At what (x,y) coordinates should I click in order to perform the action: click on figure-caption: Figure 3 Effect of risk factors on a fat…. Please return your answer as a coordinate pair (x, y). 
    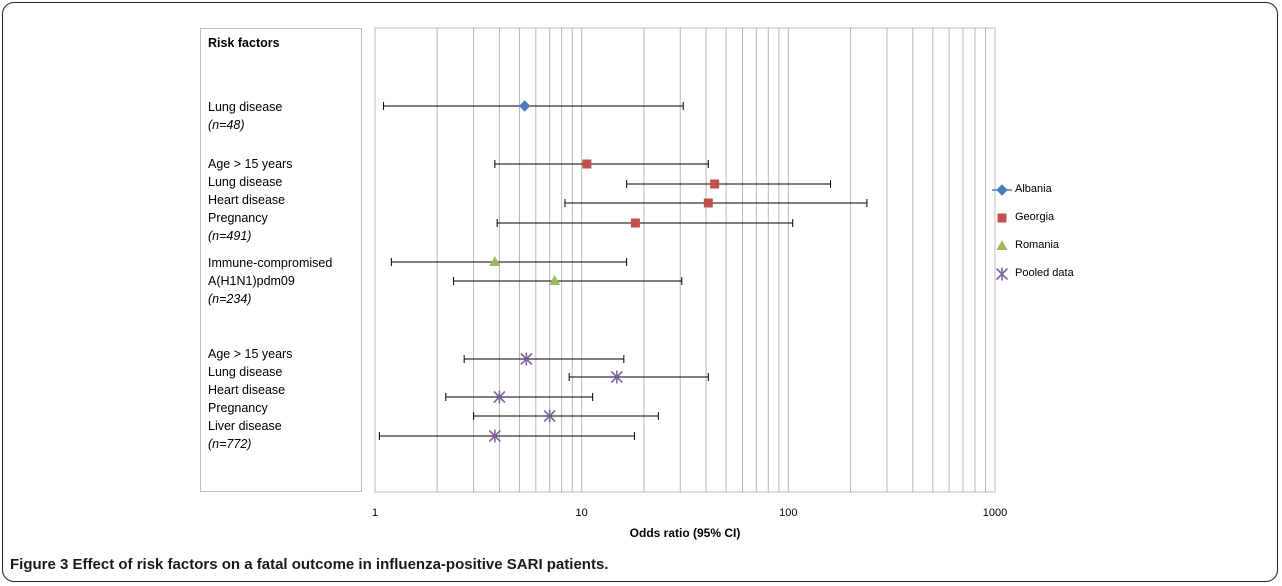
    Looking at the image, I should click on (309, 564).